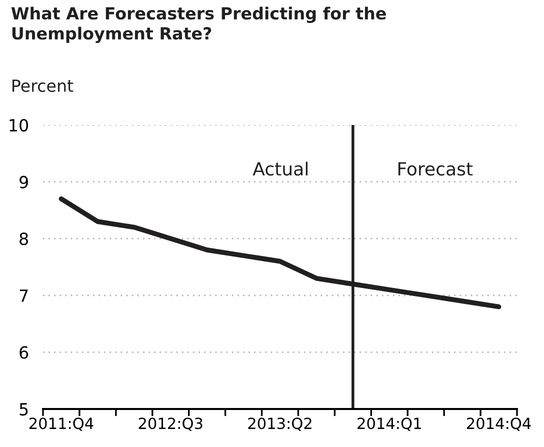  What do you see at coordinates (24, 296) in the screenshot?
I see `y-tick-label: 7` at bounding box center [24, 296].